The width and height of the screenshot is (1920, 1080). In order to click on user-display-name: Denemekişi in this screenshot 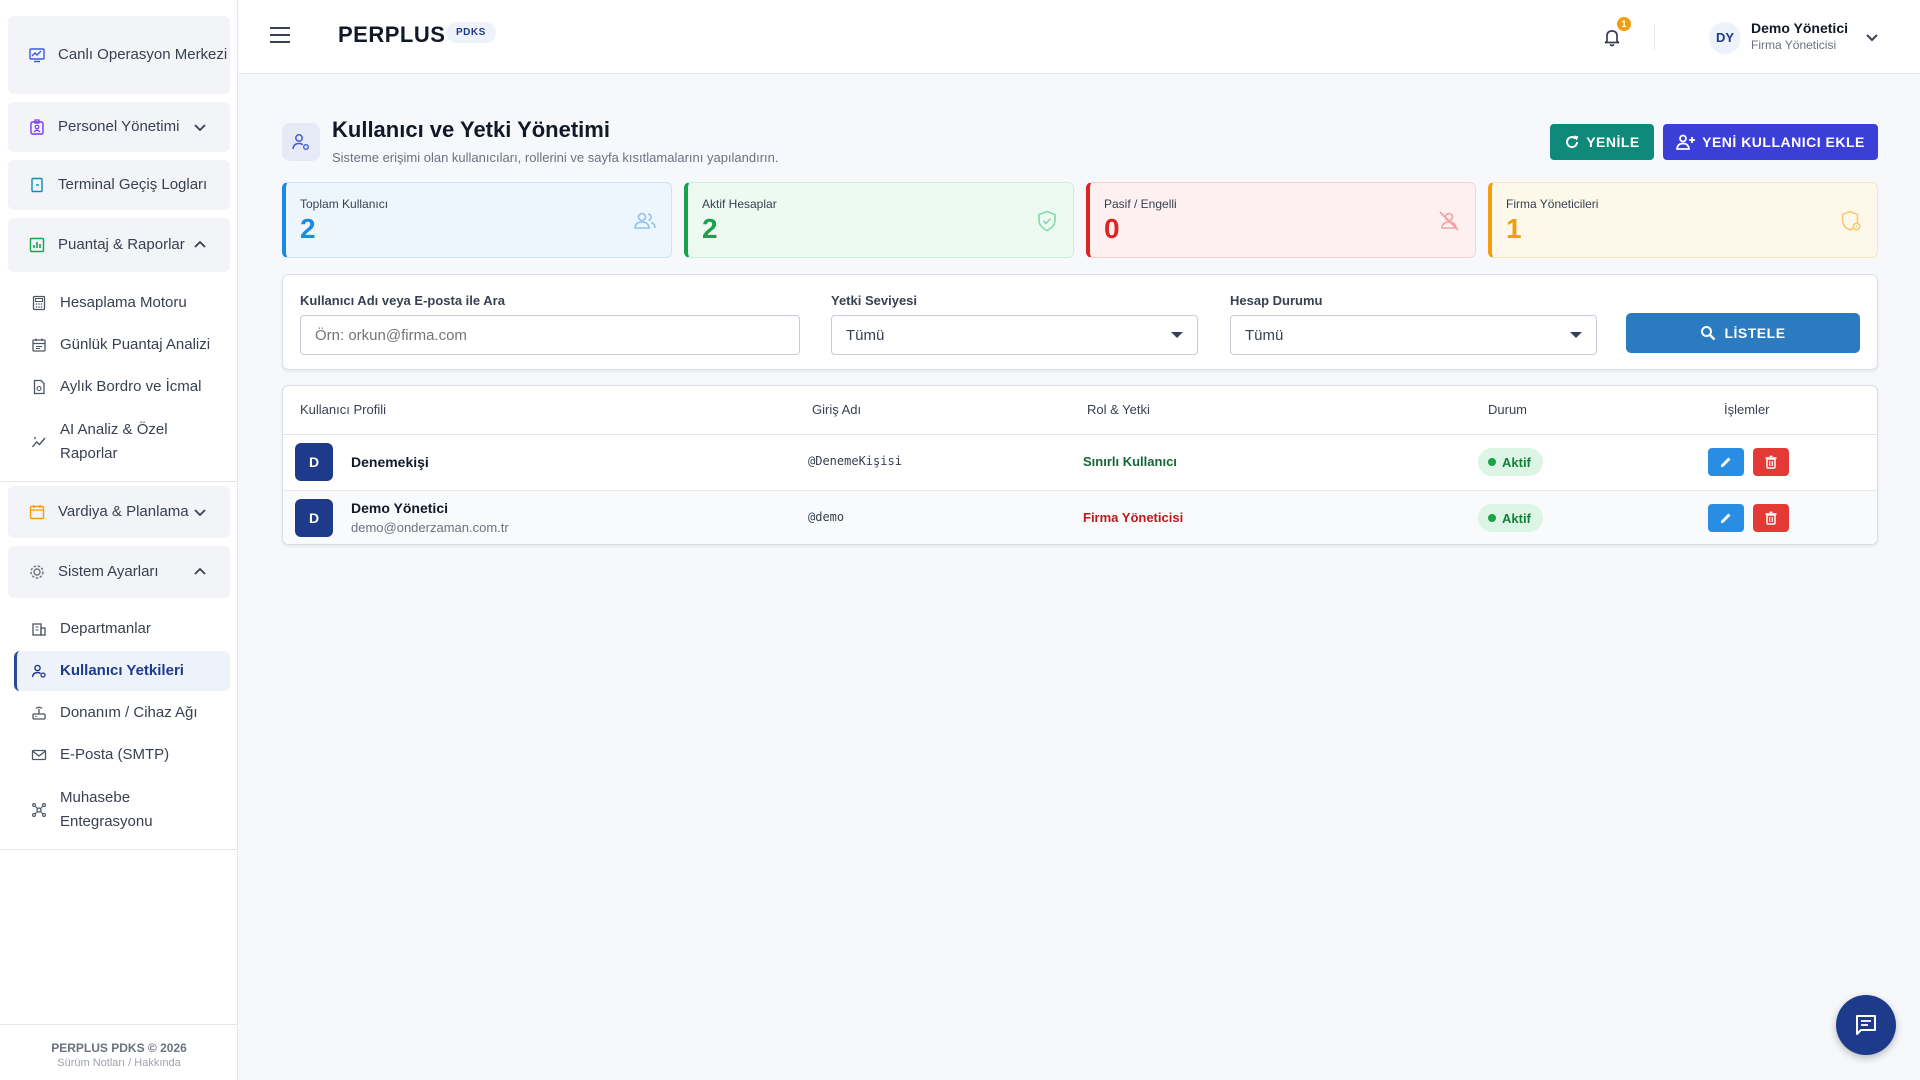, I will do `click(390, 462)`.